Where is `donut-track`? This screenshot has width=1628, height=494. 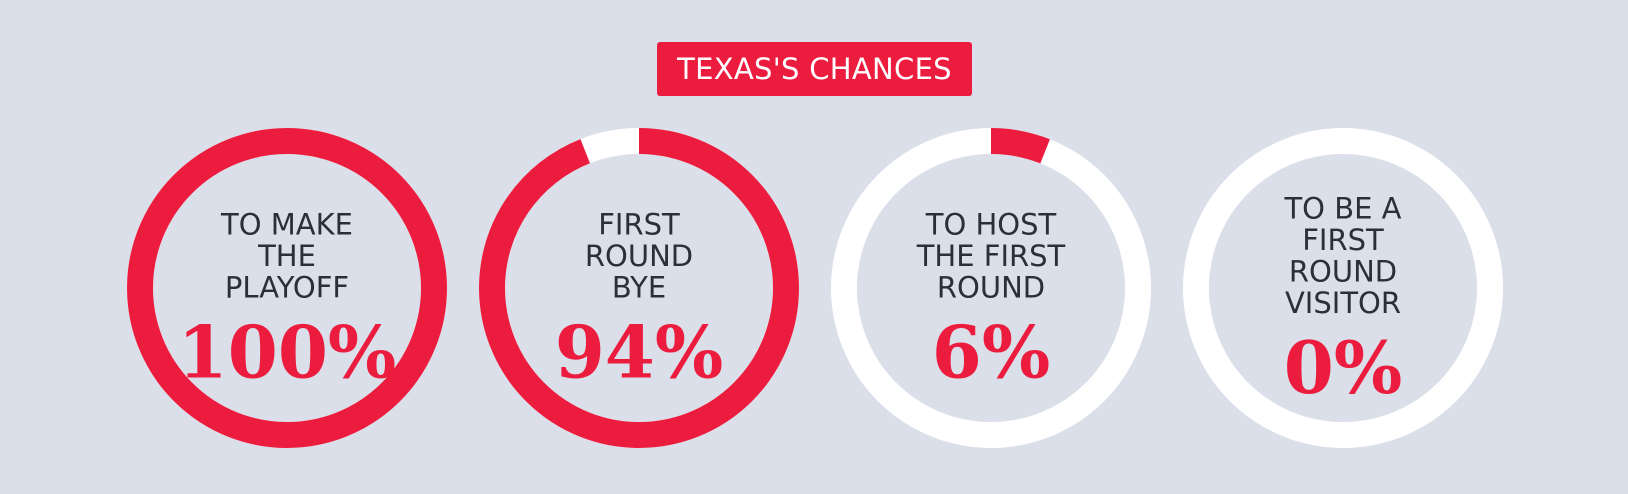
donut-track is located at coordinates (1343, 288).